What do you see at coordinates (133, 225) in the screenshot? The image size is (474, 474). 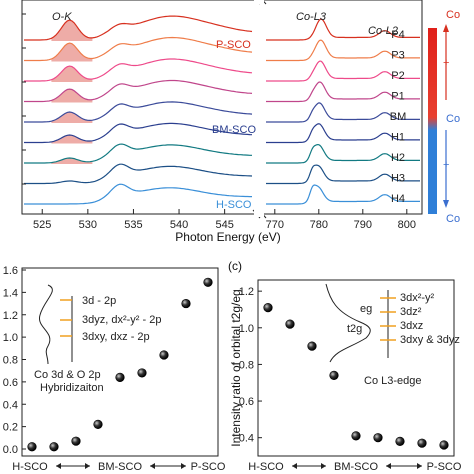 I see `top-x-tick-label: 535` at bounding box center [133, 225].